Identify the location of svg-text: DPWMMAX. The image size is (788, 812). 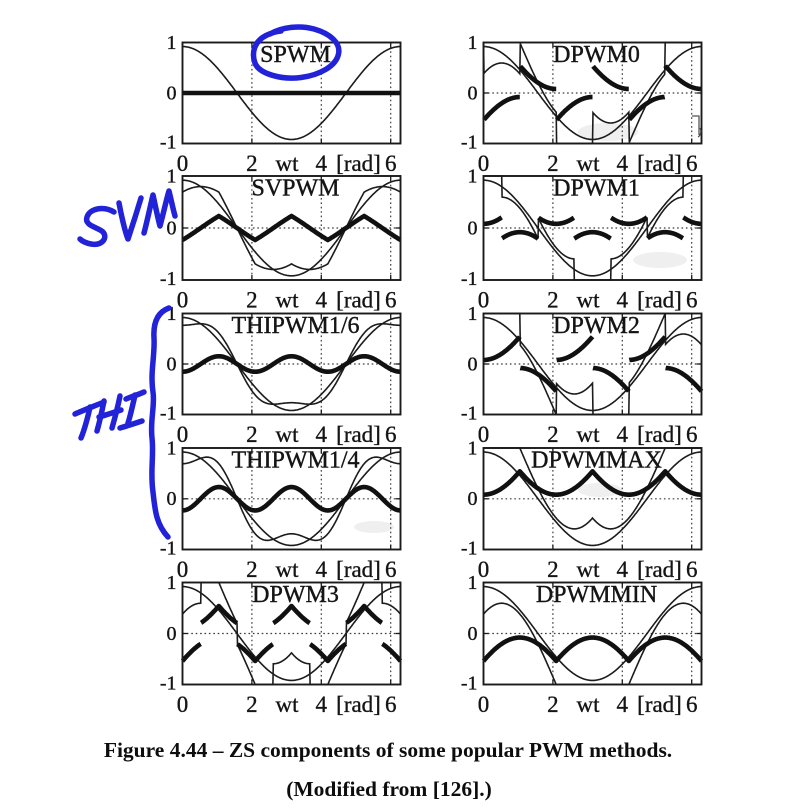
(596, 461).